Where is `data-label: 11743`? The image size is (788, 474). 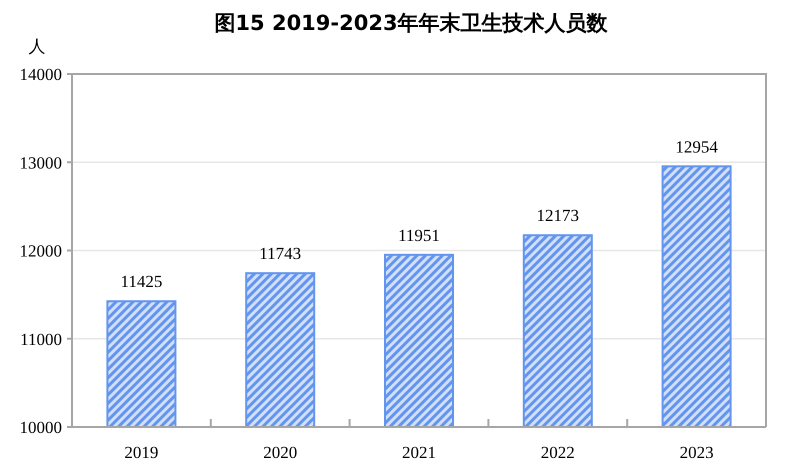 data-label: 11743 is located at coordinates (280, 254).